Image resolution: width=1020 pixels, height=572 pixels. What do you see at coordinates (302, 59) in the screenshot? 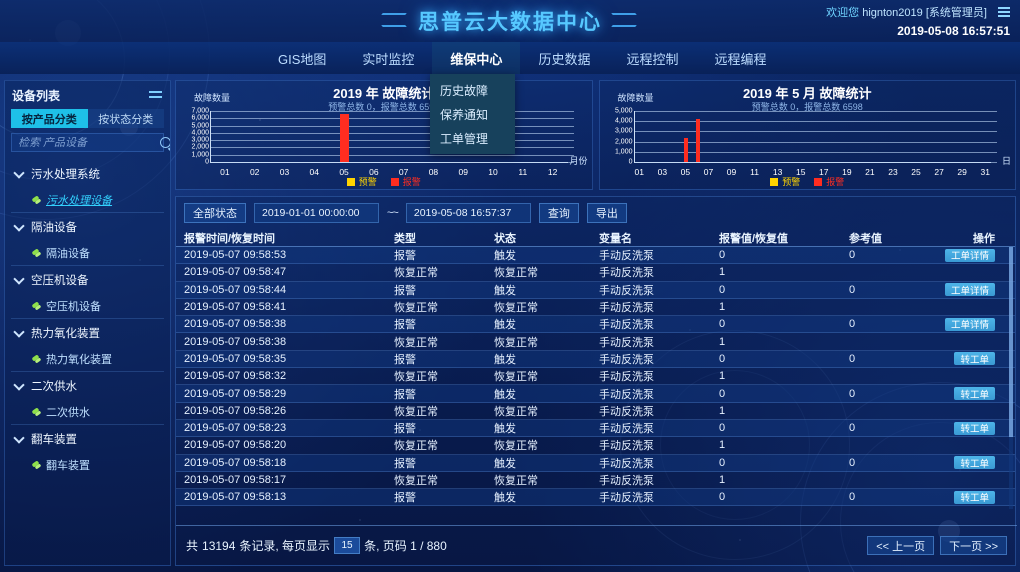
I see `tab-gis-map: GIS地图` at bounding box center [302, 59].